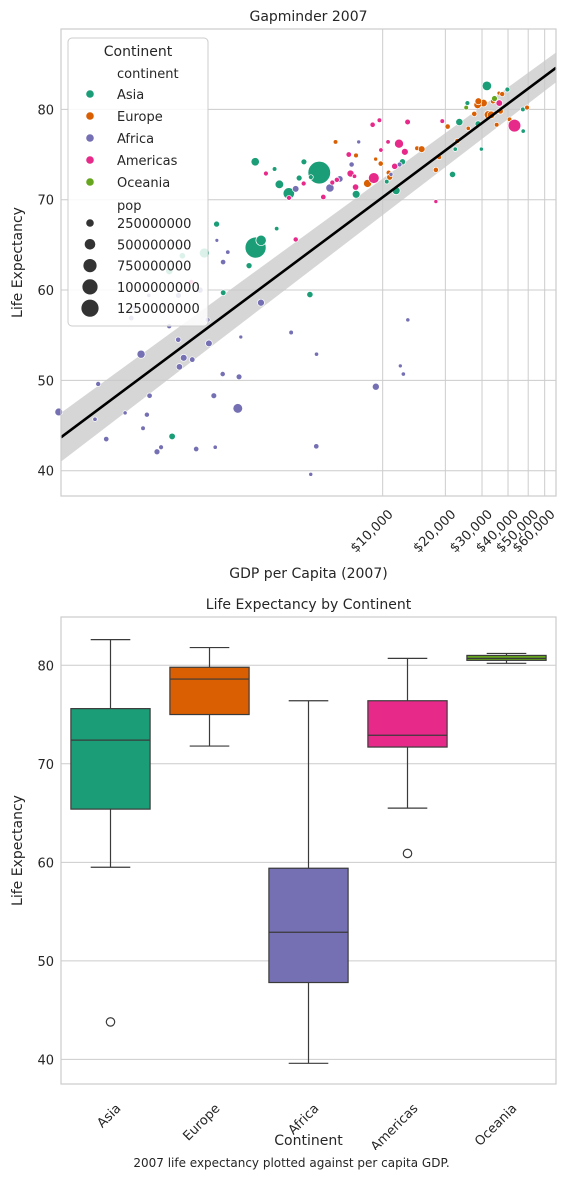 The image size is (583, 1184). Describe the element at coordinates (308, 17) in the screenshot. I see `chart-title: Gapminder 2007` at that location.